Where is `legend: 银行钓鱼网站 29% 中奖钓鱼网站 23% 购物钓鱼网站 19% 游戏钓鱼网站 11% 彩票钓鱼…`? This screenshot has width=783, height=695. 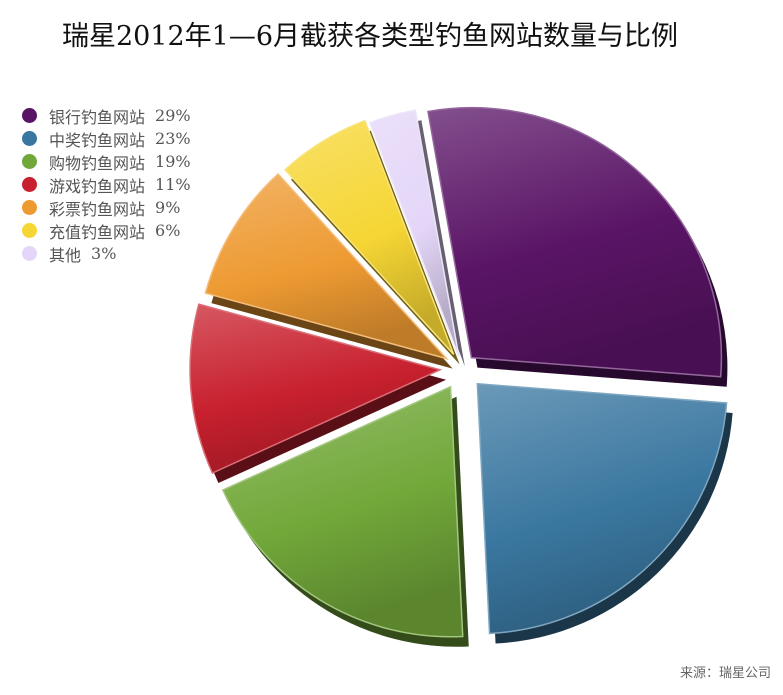 legend: 银行钓鱼网站 29% 中奖钓鱼网站 23% 购物钓鱼网站 19% 游戏钓鱼网站 11% 彩票钓鱼… is located at coordinates (106, 184).